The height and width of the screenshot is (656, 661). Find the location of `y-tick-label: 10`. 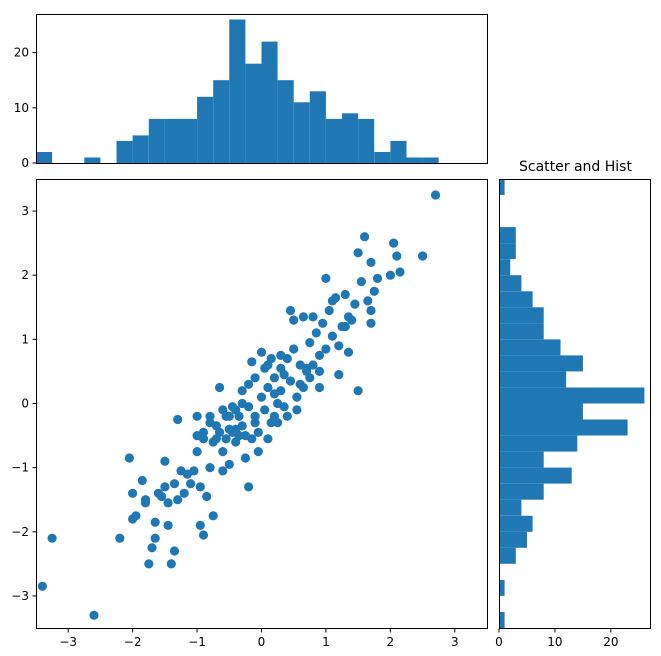

y-tick-label: 10 is located at coordinates (21, 108).